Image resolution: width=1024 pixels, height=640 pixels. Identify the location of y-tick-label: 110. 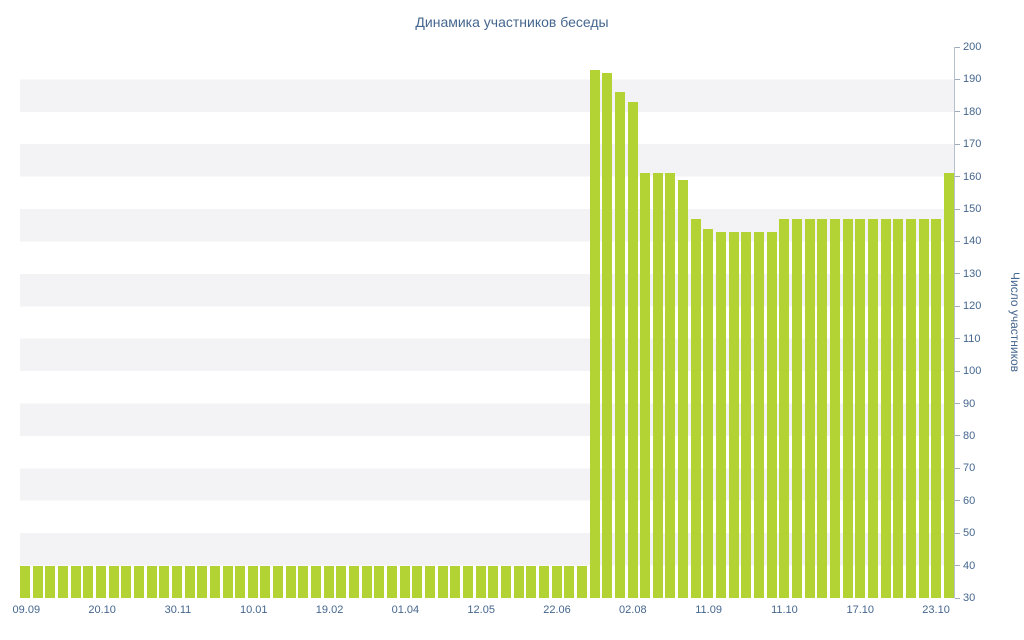
(972, 338).